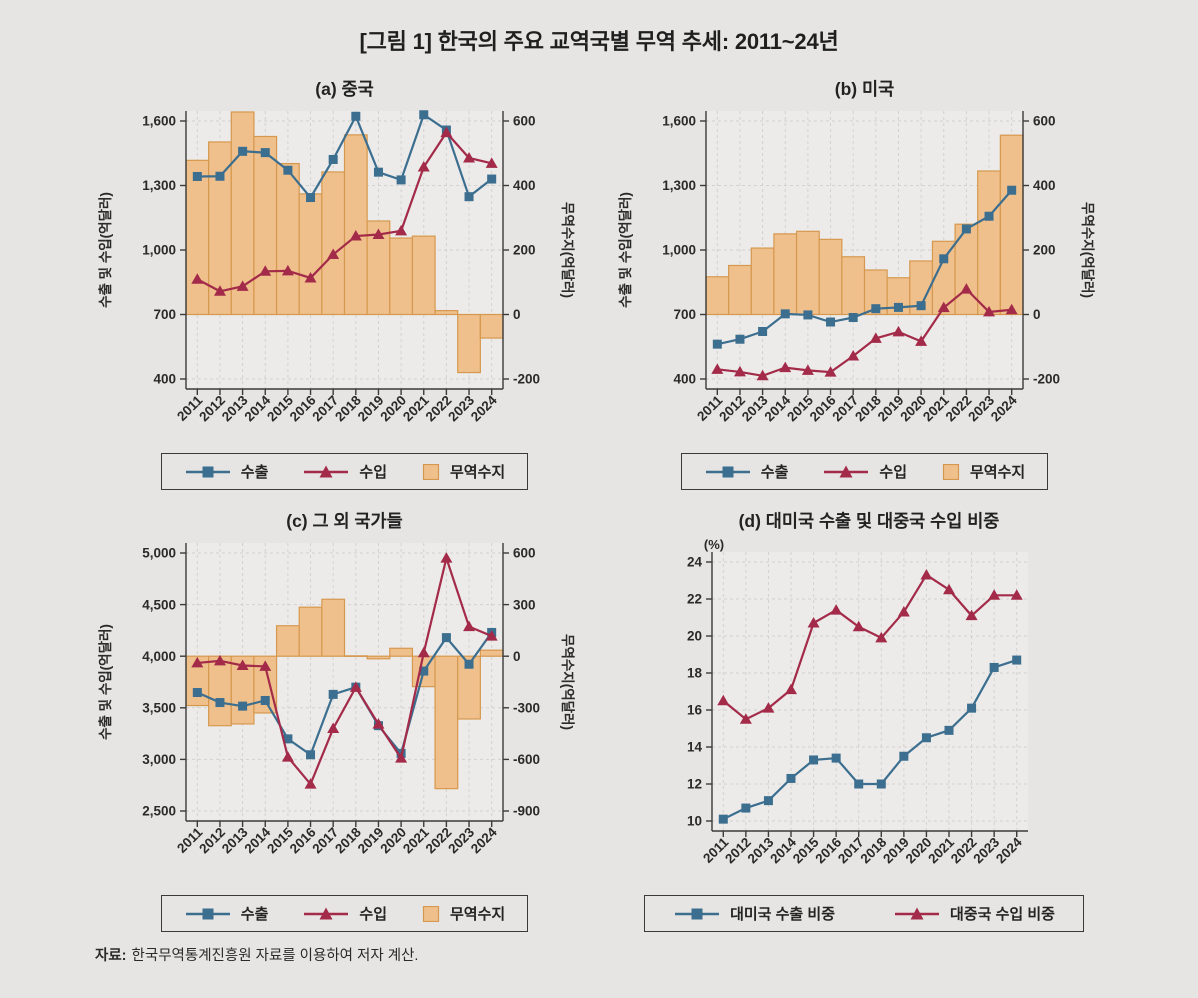 The image size is (1198, 998). Describe the element at coordinates (694, 784) in the screenshot. I see `svg-text: 12` at that location.